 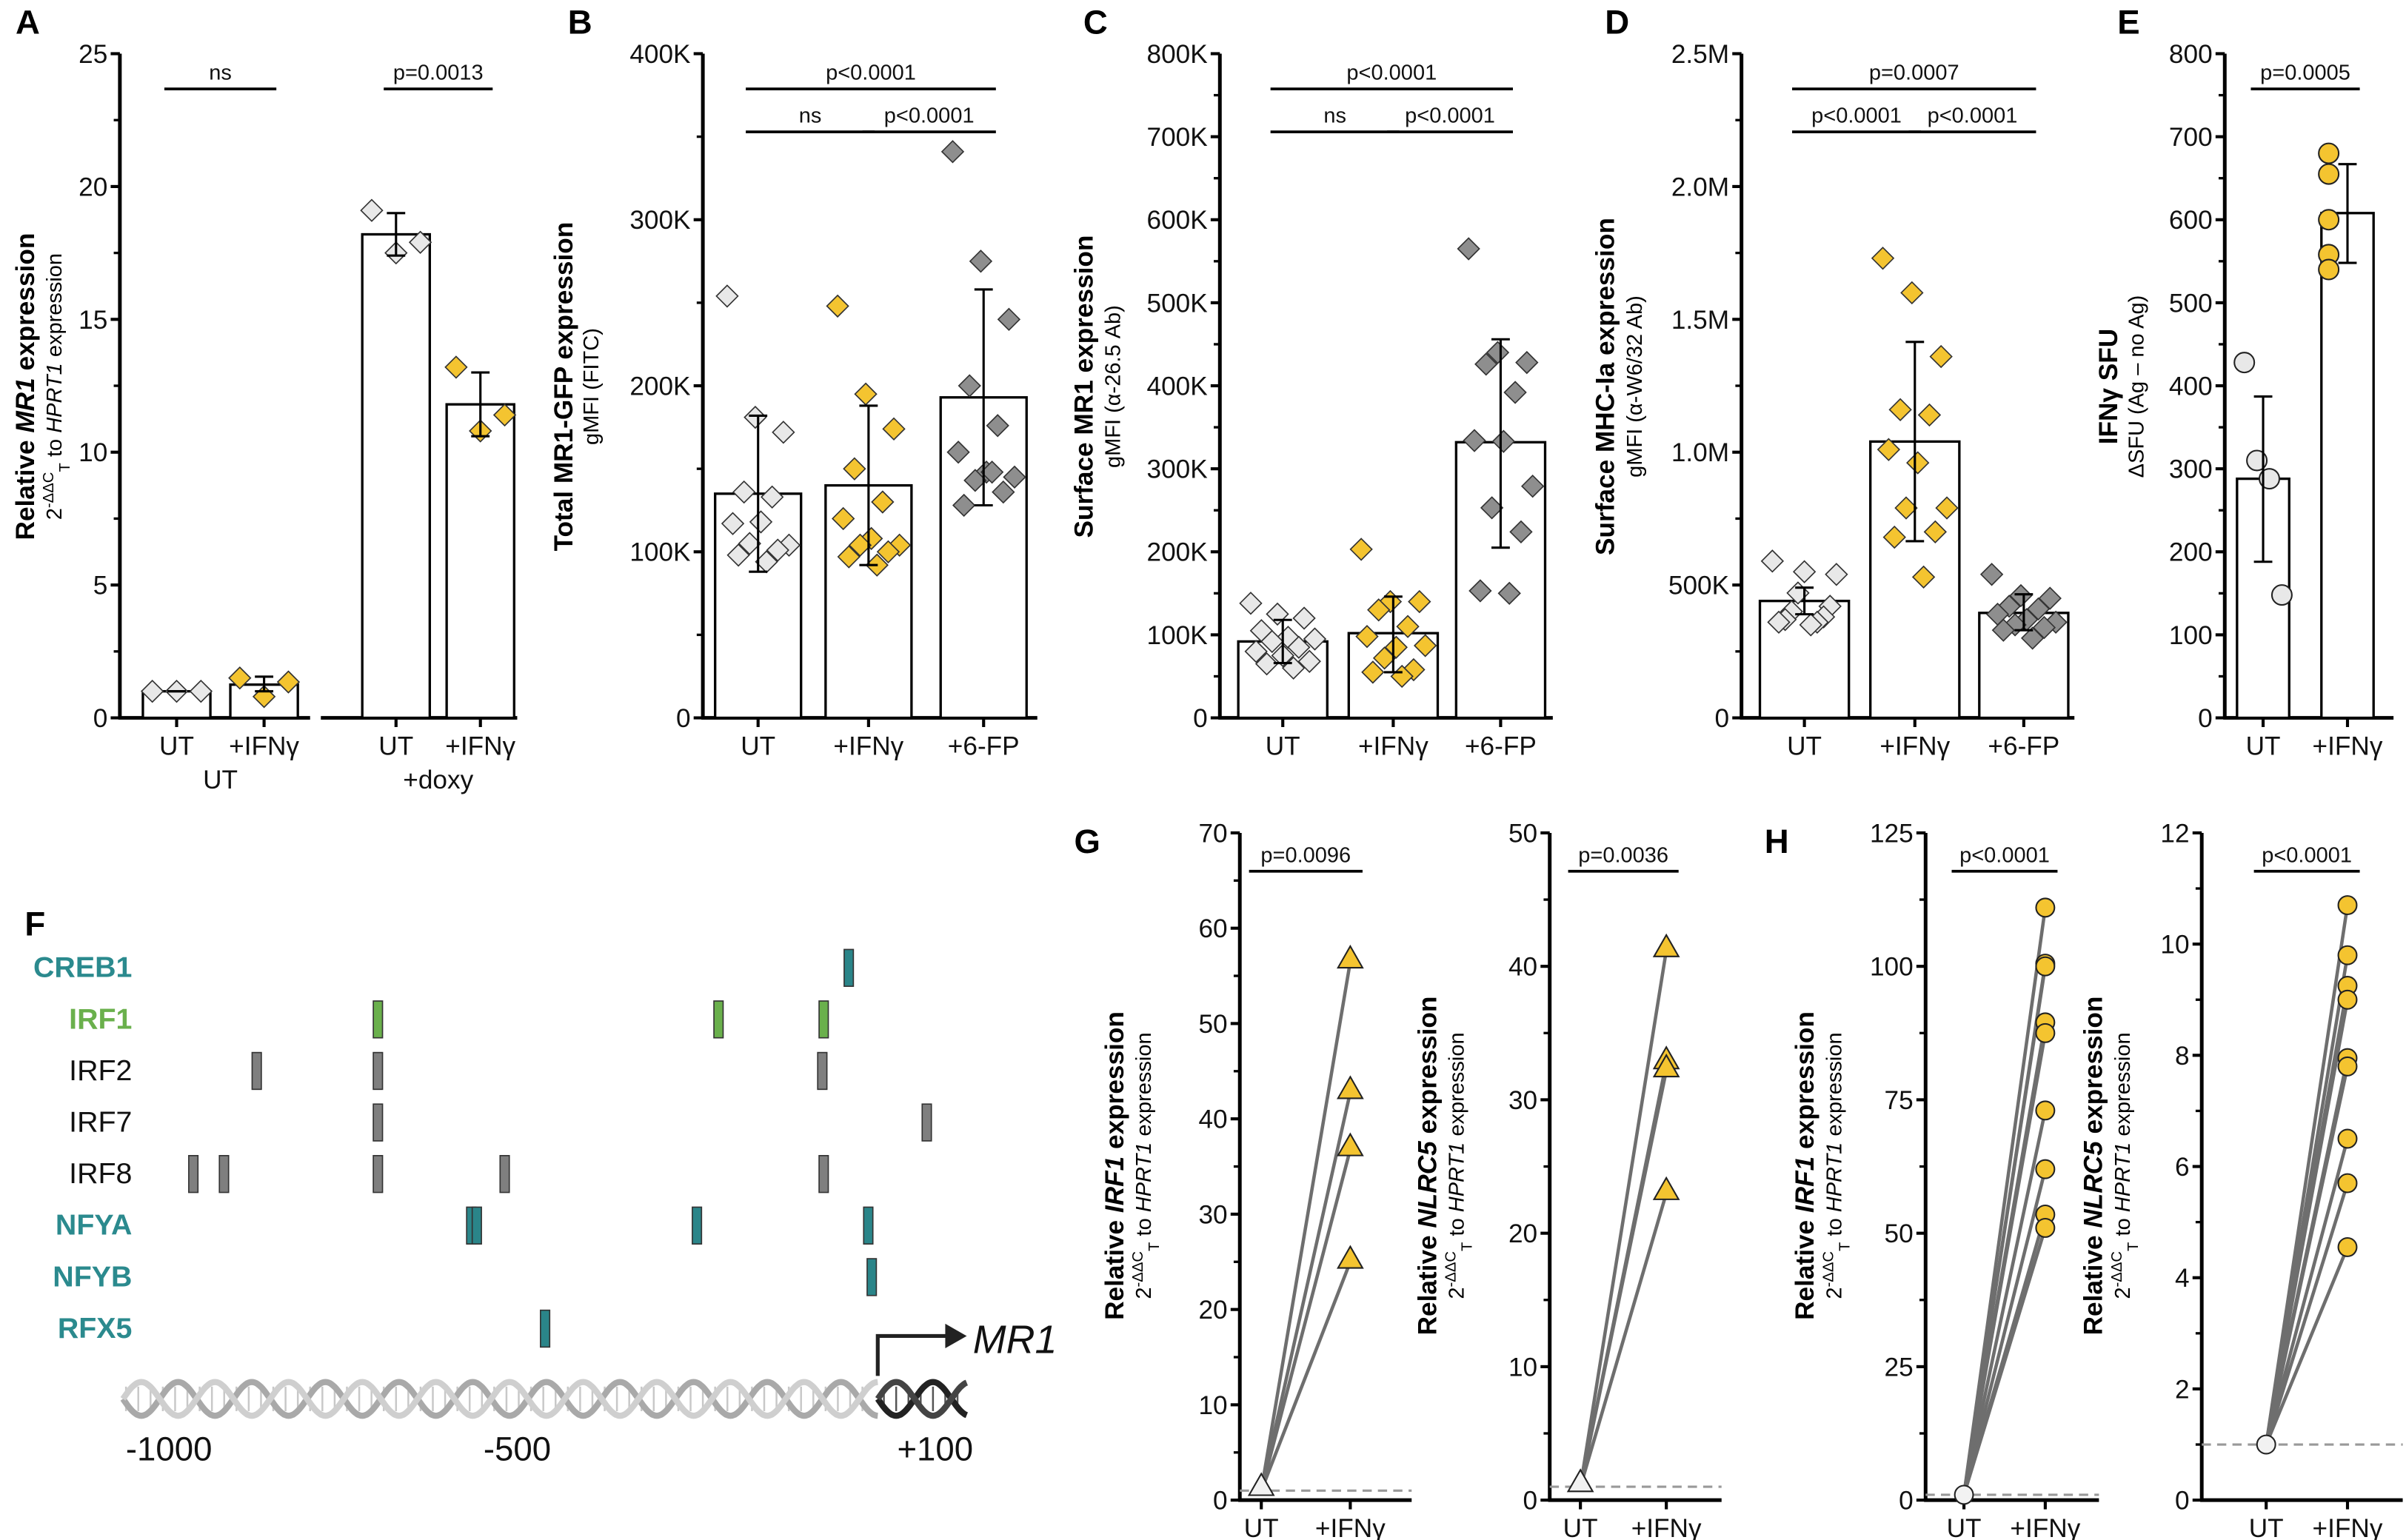 I want to click on y-axis-title: Surface MR1 expression, so click(x=1083, y=387).